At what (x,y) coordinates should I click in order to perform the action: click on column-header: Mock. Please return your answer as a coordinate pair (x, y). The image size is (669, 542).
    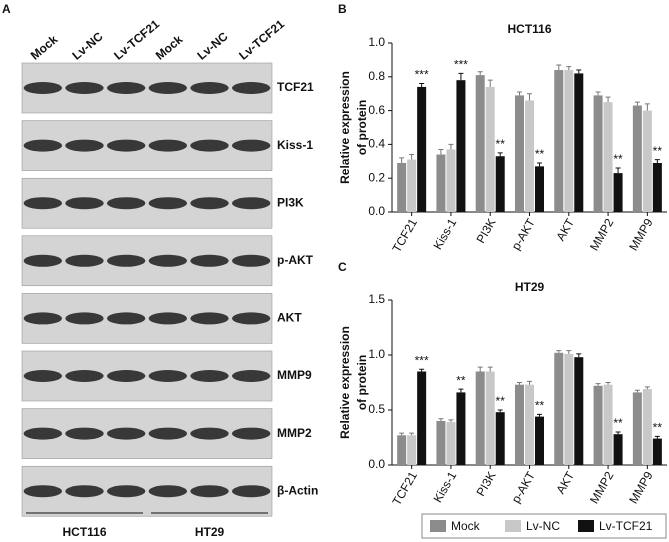
    Looking at the image, I should click on (44, 47).